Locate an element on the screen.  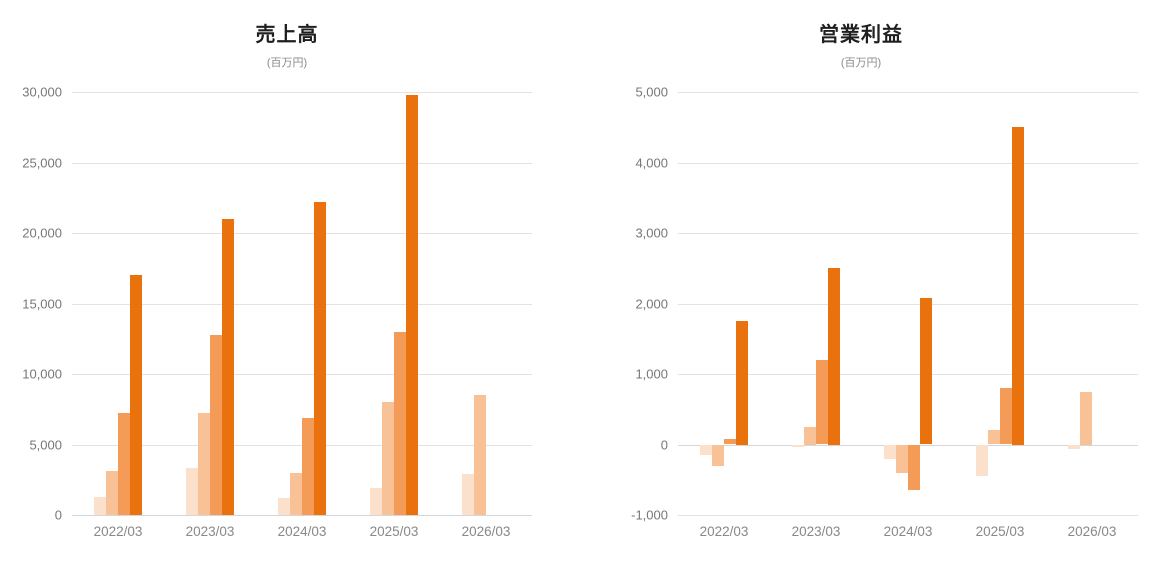
sales-x-axis: 2022/03 2023/03 2024/03 2025/03 2026/03 is located at coordinates (302, 531).